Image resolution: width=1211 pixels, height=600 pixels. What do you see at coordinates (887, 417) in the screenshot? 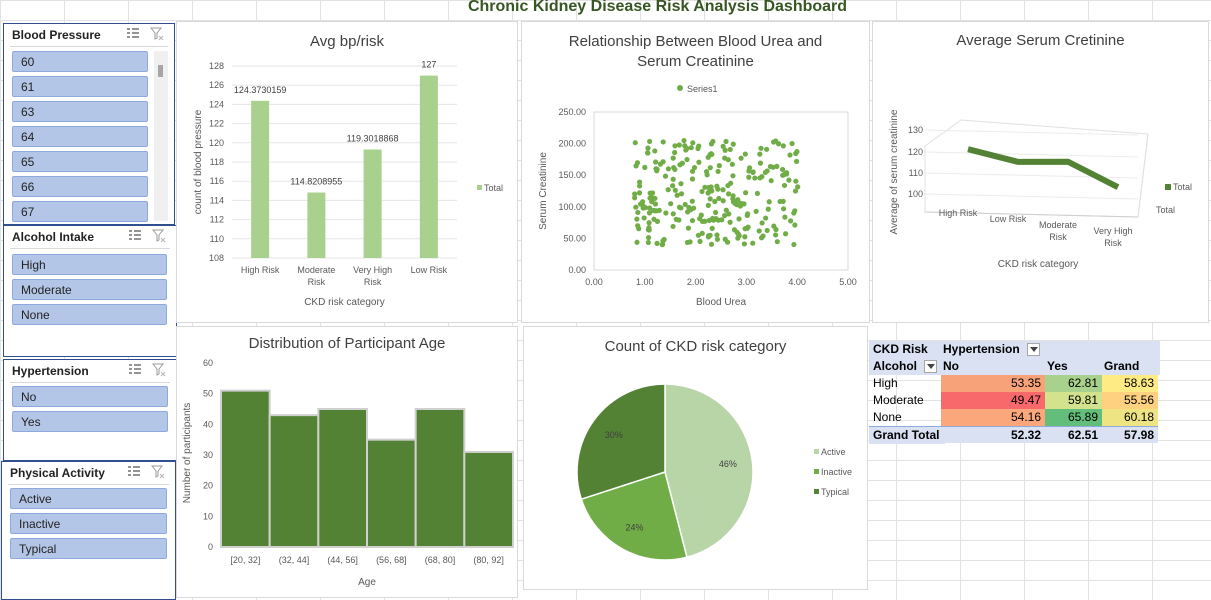
I see `pivot-row-label-none: None` at bounding box center [887, 417].